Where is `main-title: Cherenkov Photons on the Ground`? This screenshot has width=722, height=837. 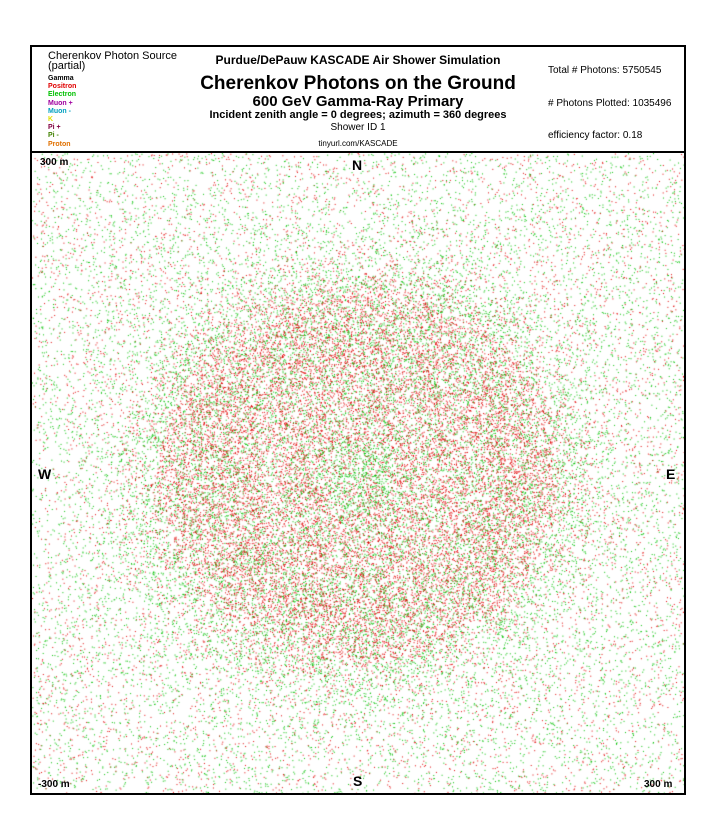
main-title: Cherenkov Photons on the Ground is located at coordinates (358, 83).